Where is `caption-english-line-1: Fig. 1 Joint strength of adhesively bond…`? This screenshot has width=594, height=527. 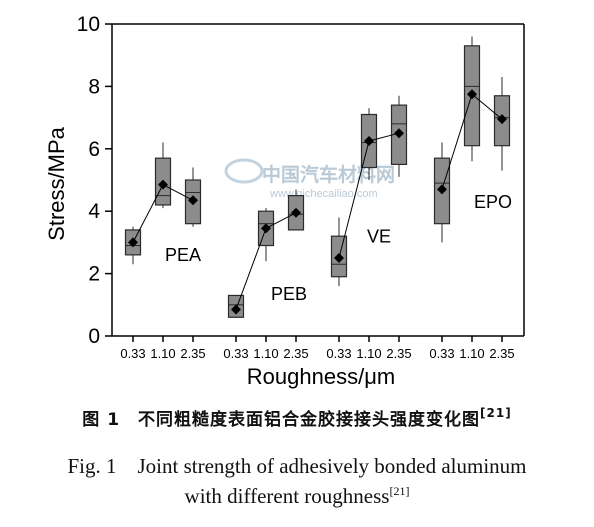
caption-english-line-1: Fig. 1 Joint strength of adhesively bond… is located at coordinates (297, 466).